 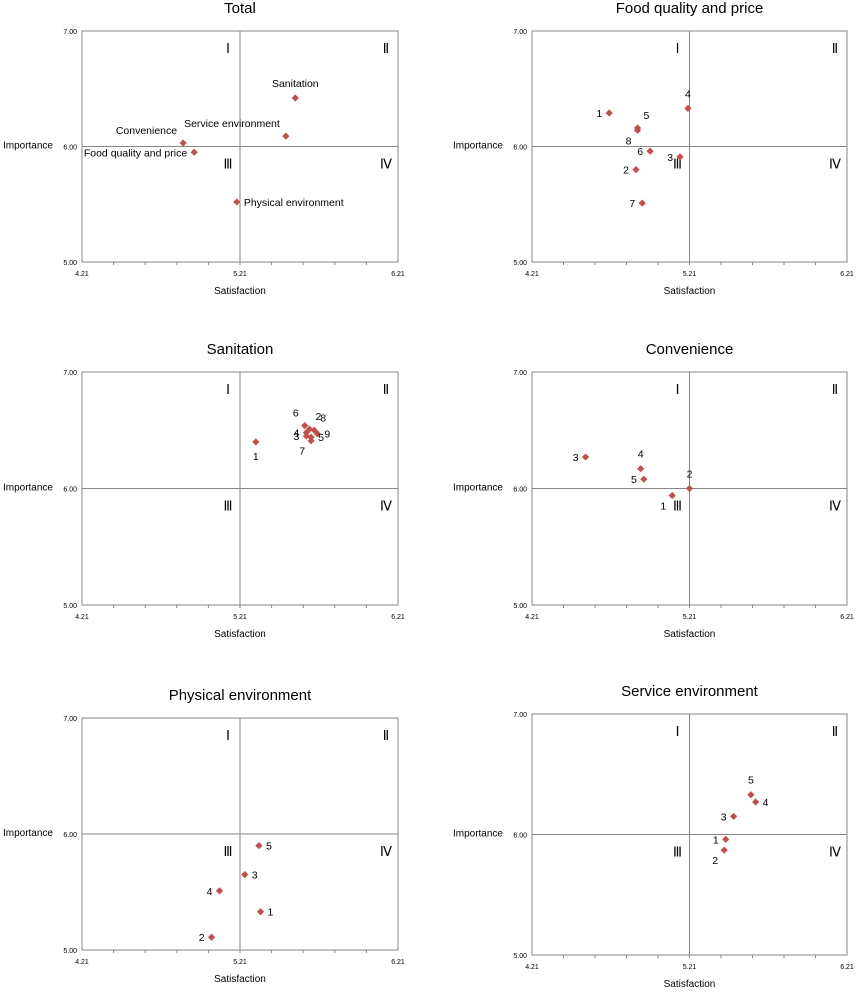 What do you see at coordinates (294, 203) in the screenshot?
I see `data-point-label: Physical environment` at bounding box center [294, 203].